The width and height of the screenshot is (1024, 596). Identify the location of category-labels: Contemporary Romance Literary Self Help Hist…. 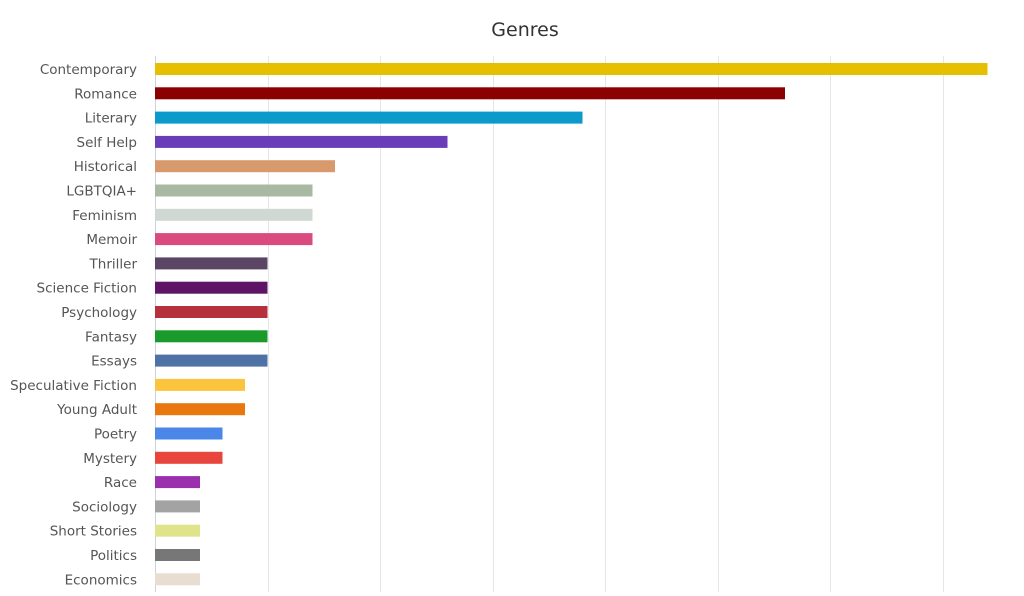
(73, 325).